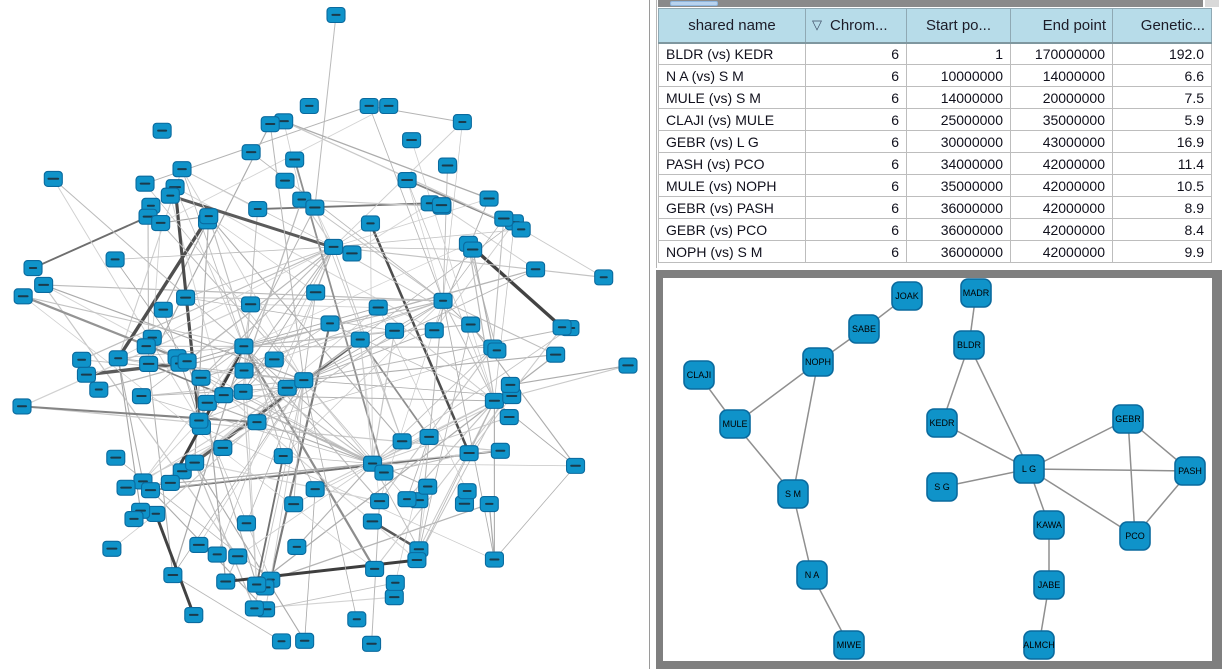 The width and height of the screenshot is (1222, 669). I want to click on network-node-JOAK: JOAK, so click(907, 296).